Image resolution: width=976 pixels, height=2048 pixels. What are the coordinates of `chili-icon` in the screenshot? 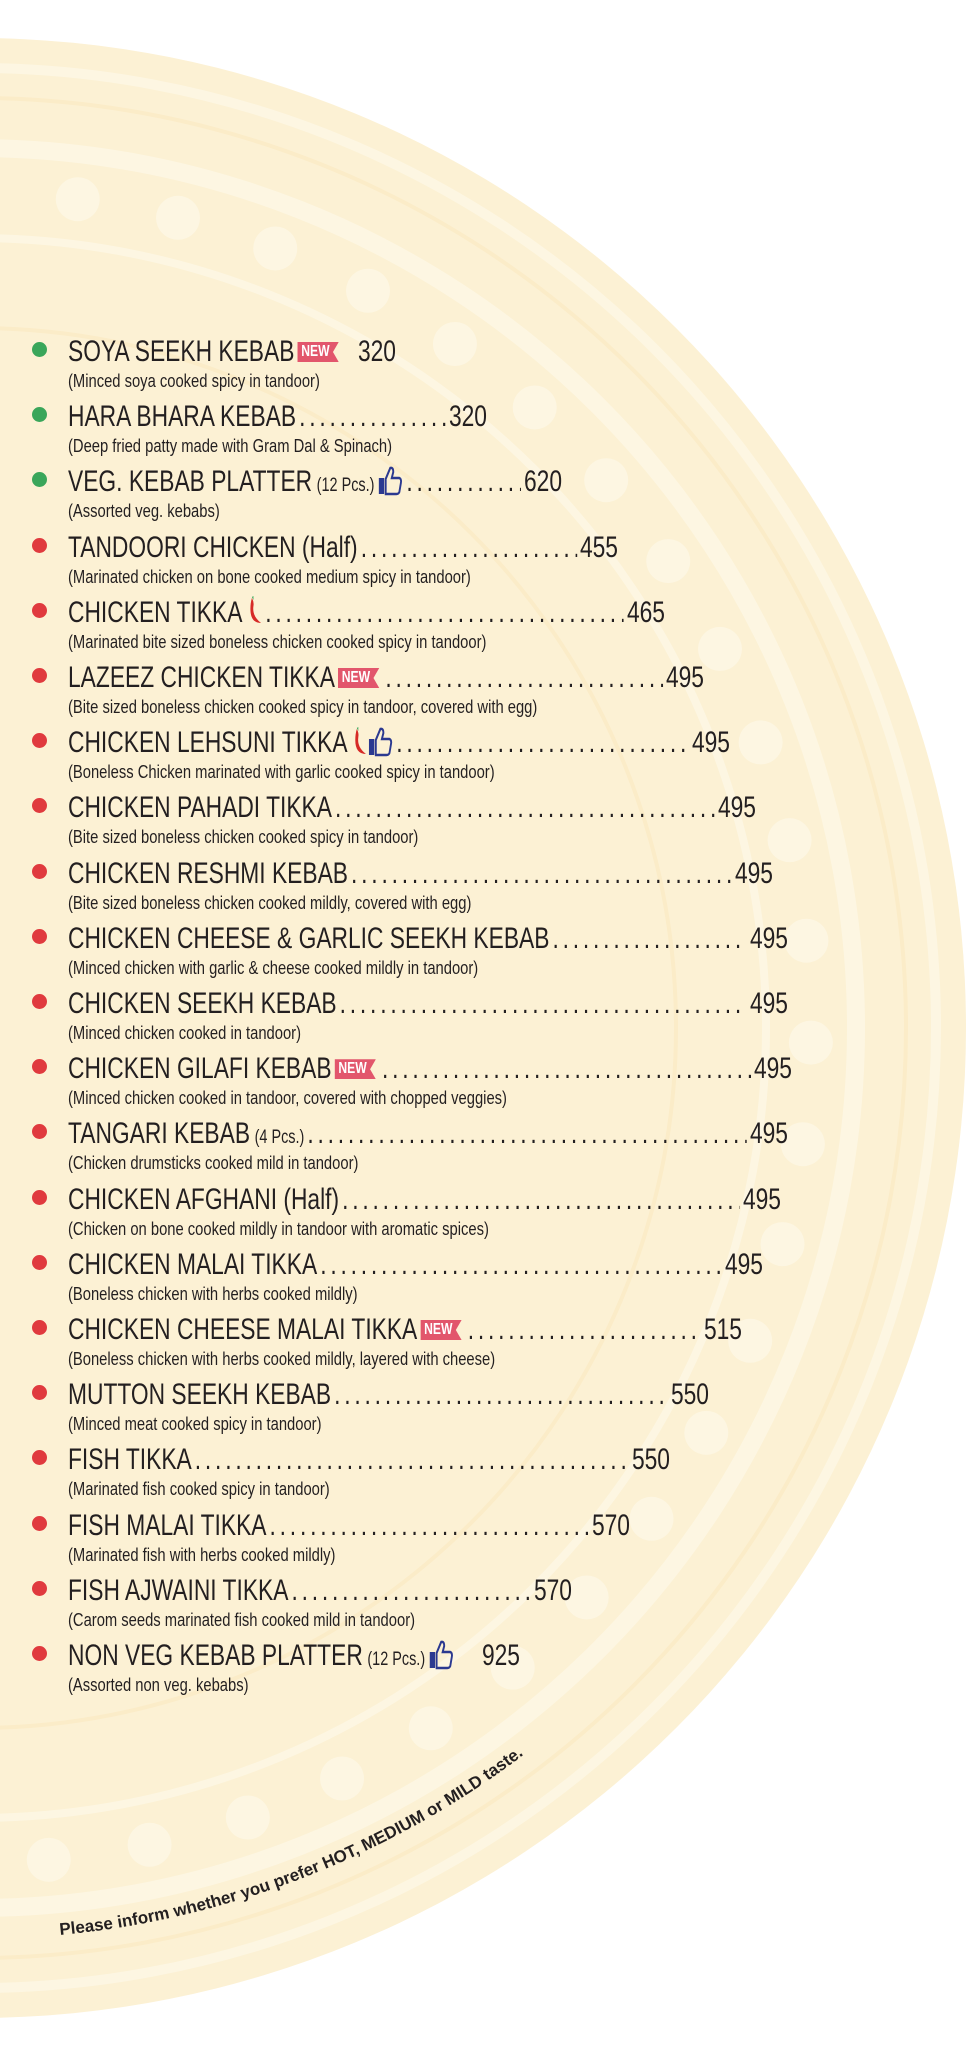 It's located at (253, 614).